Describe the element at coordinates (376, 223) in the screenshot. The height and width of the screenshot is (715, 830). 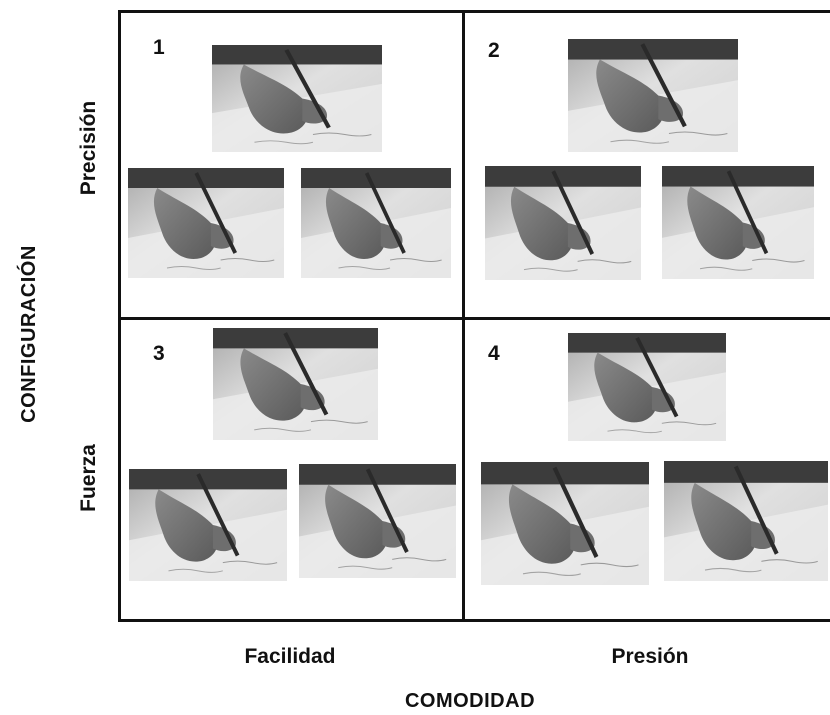
I see `quadrant-1-photo-right` at that location.